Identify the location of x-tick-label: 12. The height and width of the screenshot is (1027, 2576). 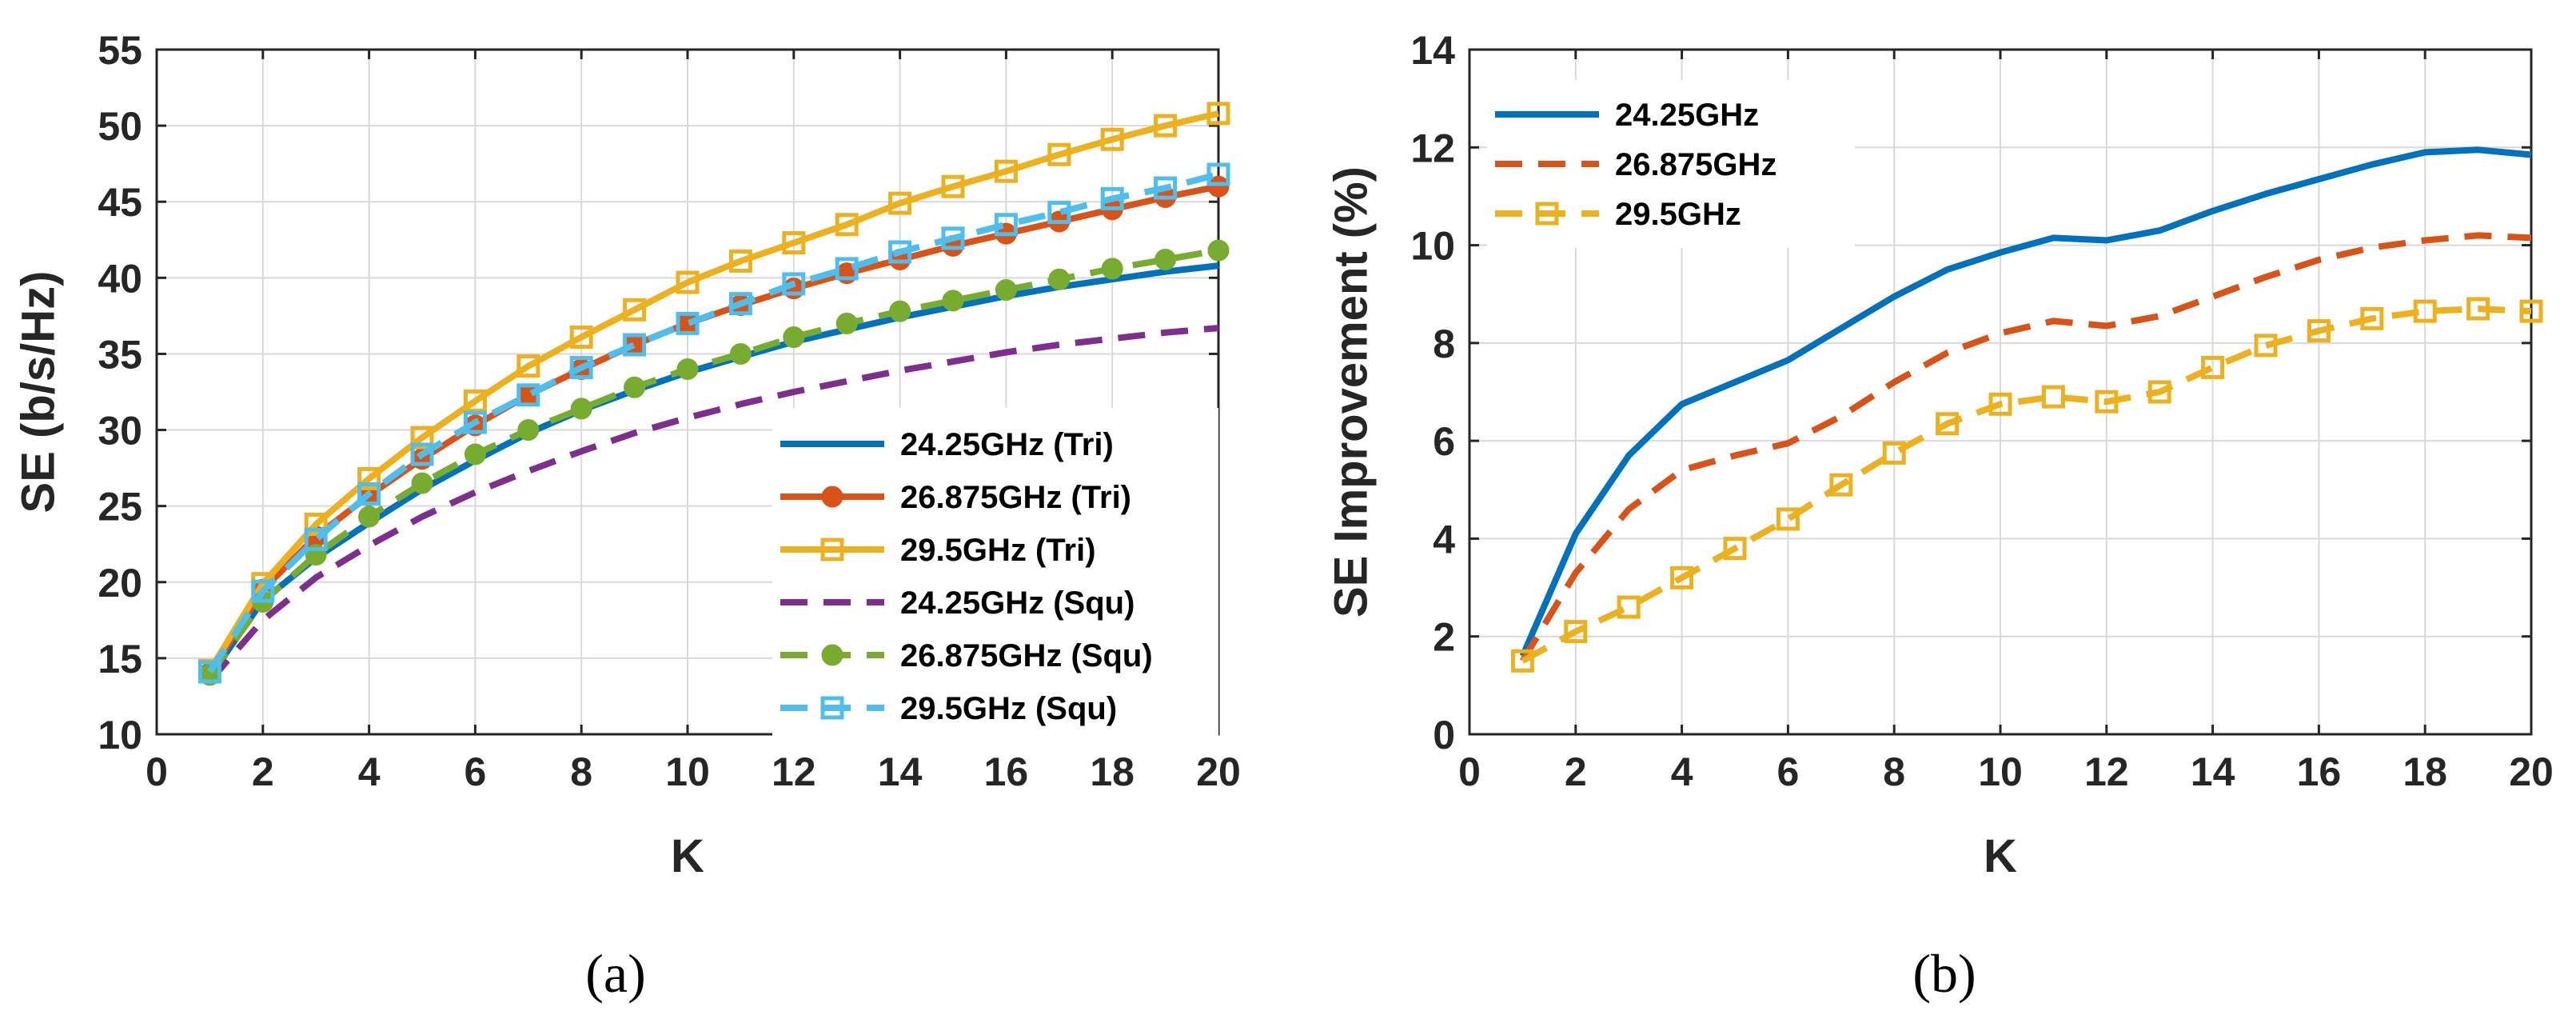
(794, 771).